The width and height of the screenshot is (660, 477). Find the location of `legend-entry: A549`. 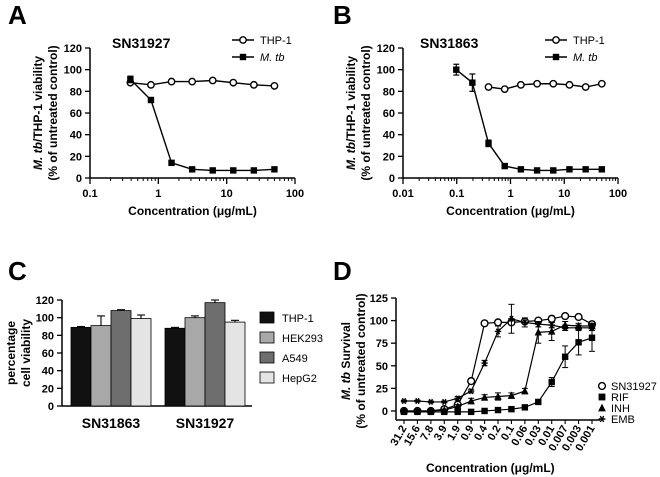

legend-entry: A549 is located at coordinates (283, 358).